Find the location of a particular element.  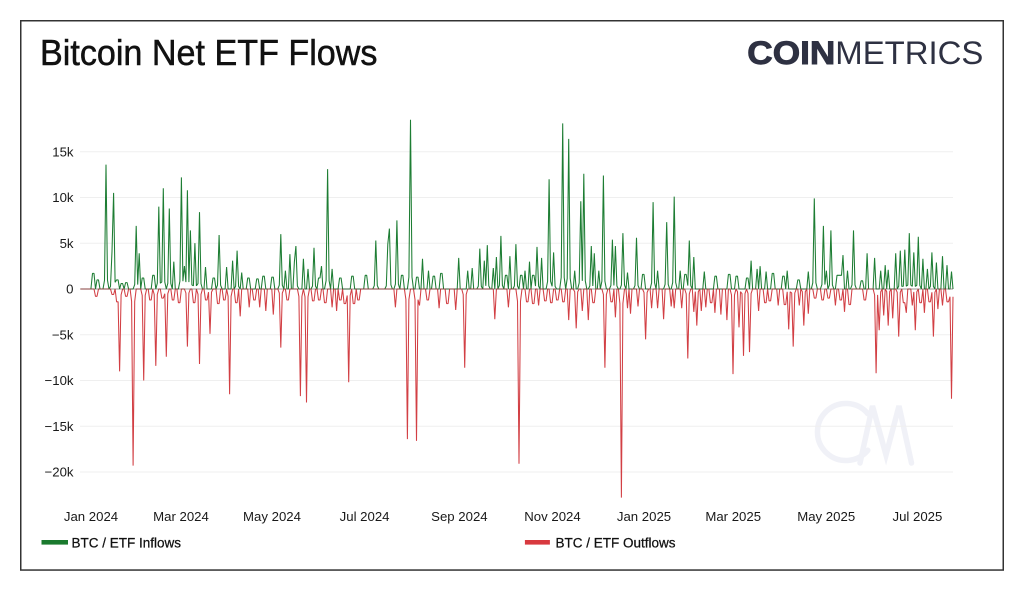

svg-text: Jul 2024 is located at coordinates (365, 516).